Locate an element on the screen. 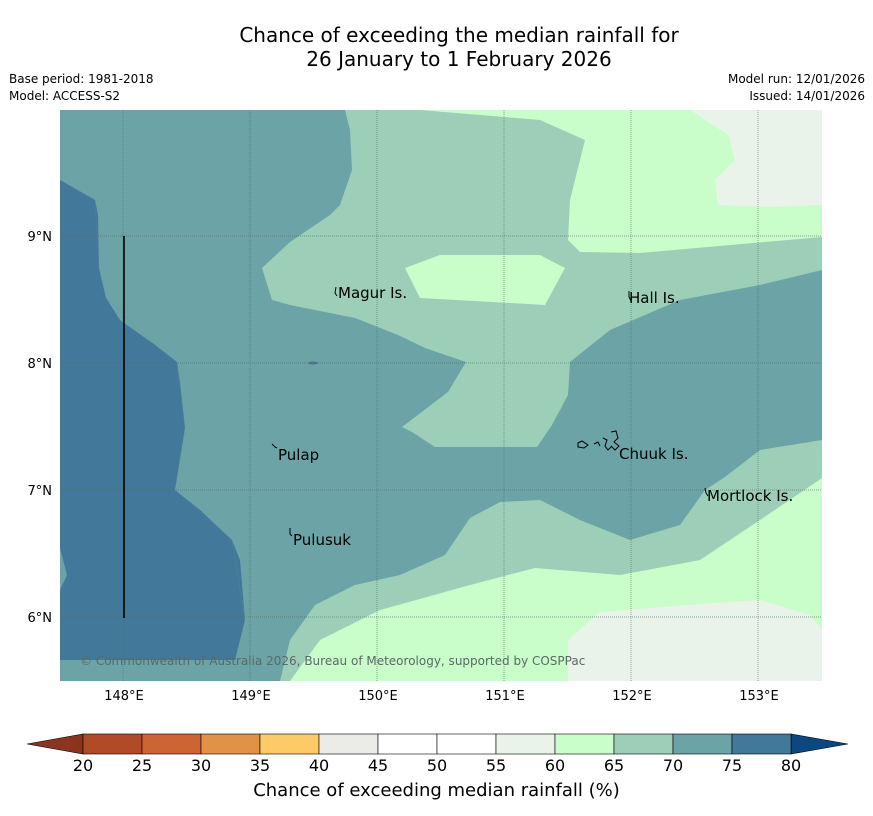  contour-75-80-west is located at coordinates (152, 420).